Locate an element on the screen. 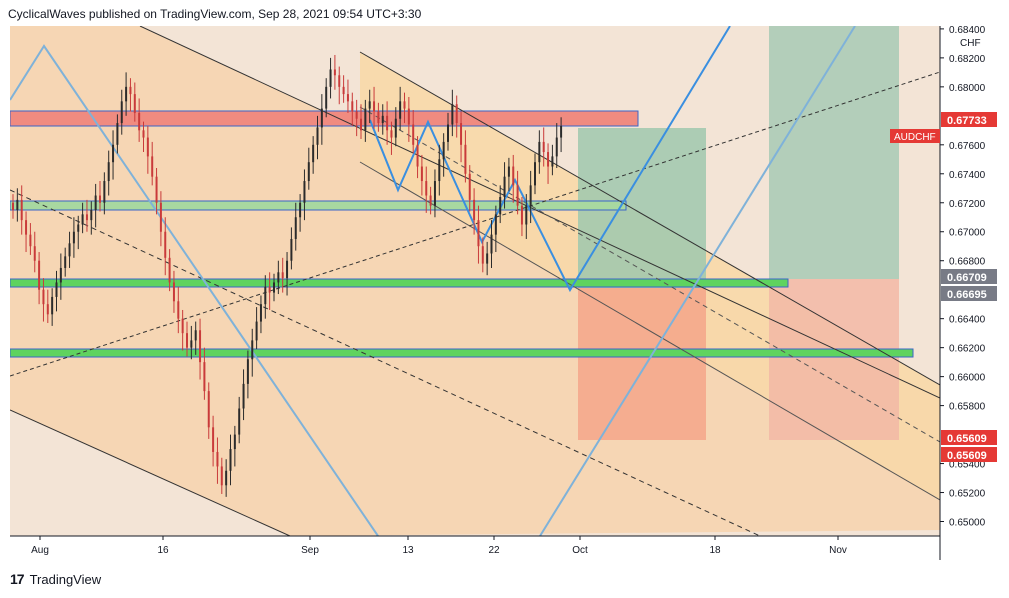 This screenshot has width=1009, height=598. price-badge-text: 0.67733 is located at coordinates (967, 121).